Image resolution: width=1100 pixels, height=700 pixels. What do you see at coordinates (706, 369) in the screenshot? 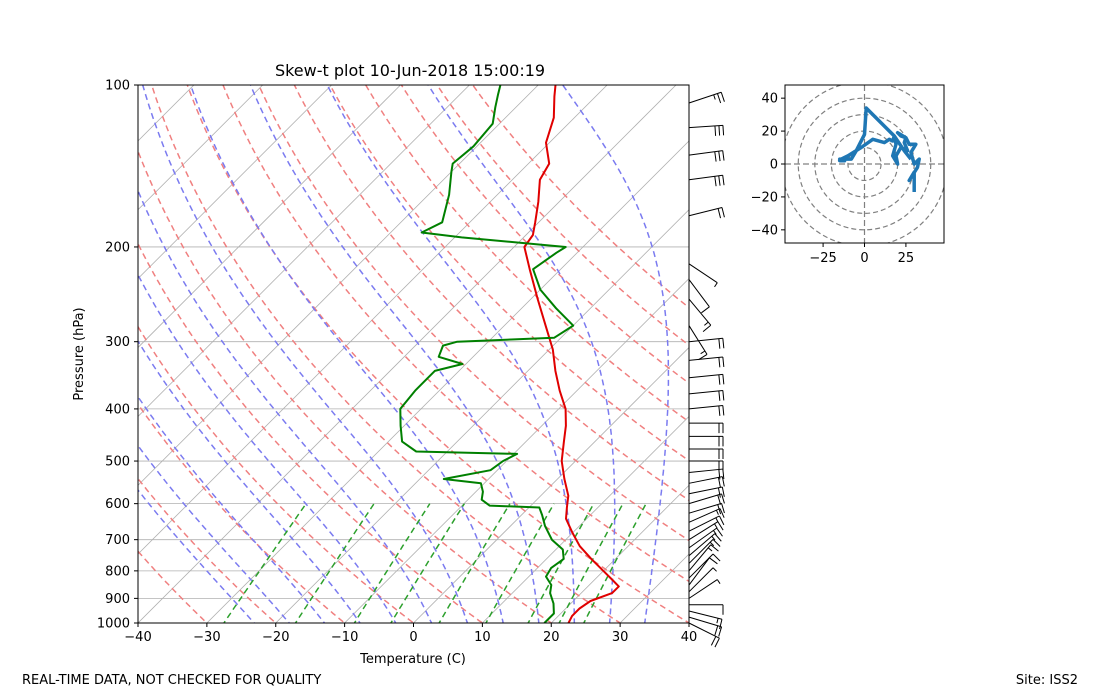
I see `wind-barbs` at bounding box center [706, 369].